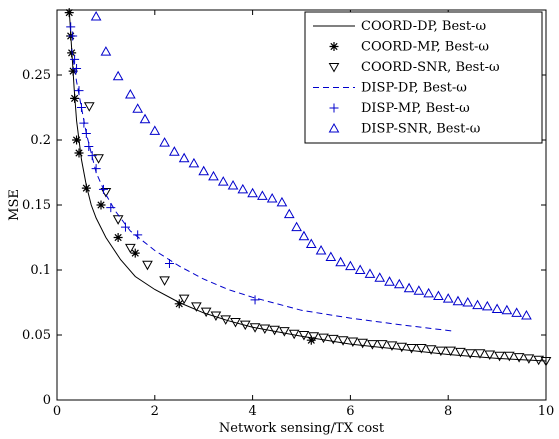 The width and height of the screenshot is (559, 439). What do you see at coordinates (350, 411) in the screenshot?
I see `x-tick-label: 6` at bounding box center [350, 411].